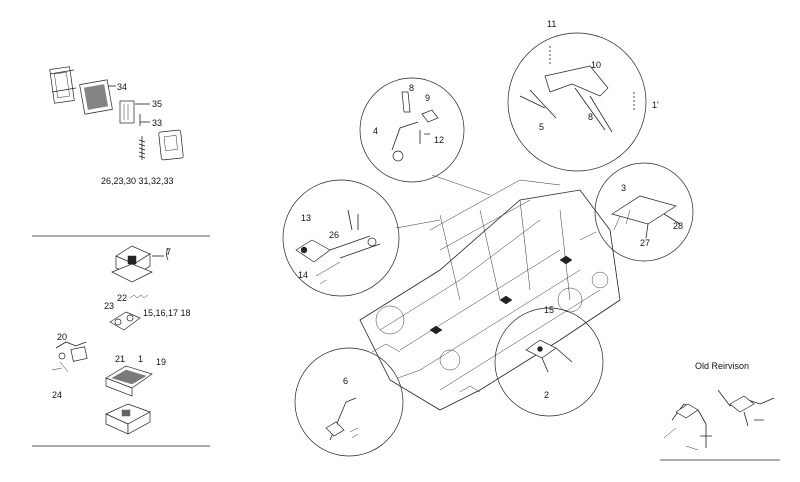 The height and width of the screenshot is (482, 800). What do you see at coordinates (541, 127) in the screenshot?
I see `label-5: 5` at bounding box center [541, 127].